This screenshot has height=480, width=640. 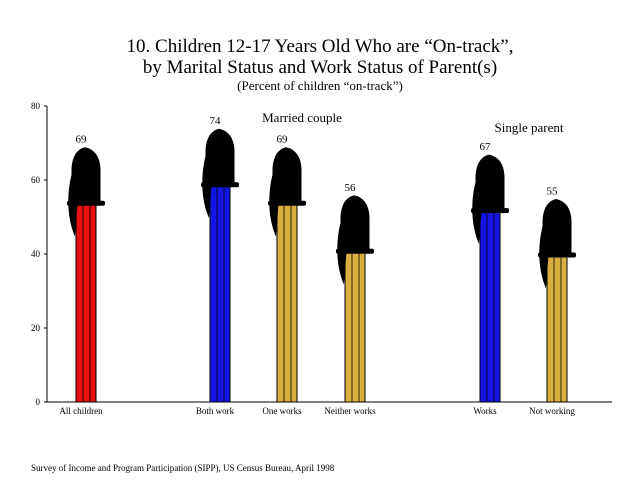 What do you see at coordinates (36, 328) in the screenshot?
I see `y-tick-label: 20` at bounding box center [36, 328].